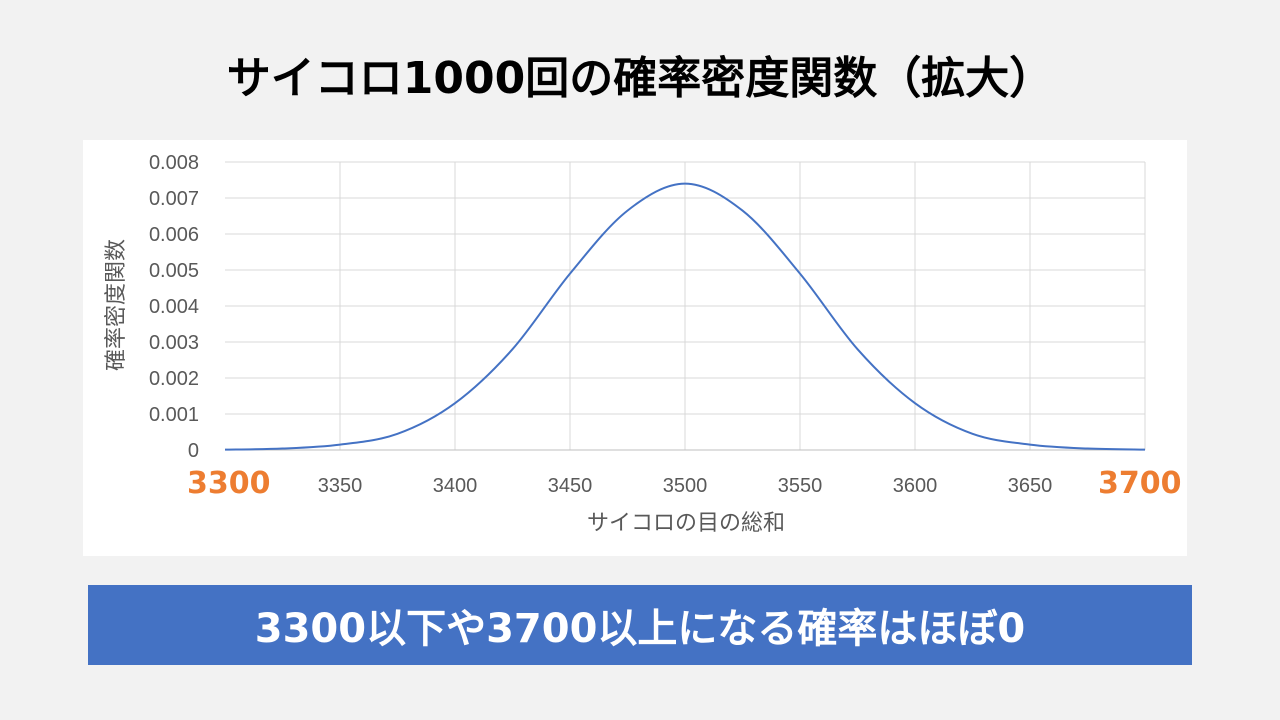 The height and width of the screenshot is (720, 1280). Describe the element at coordinates (1030, 486) in the screenshot. I see `x-tick-label: 3650` at that location.